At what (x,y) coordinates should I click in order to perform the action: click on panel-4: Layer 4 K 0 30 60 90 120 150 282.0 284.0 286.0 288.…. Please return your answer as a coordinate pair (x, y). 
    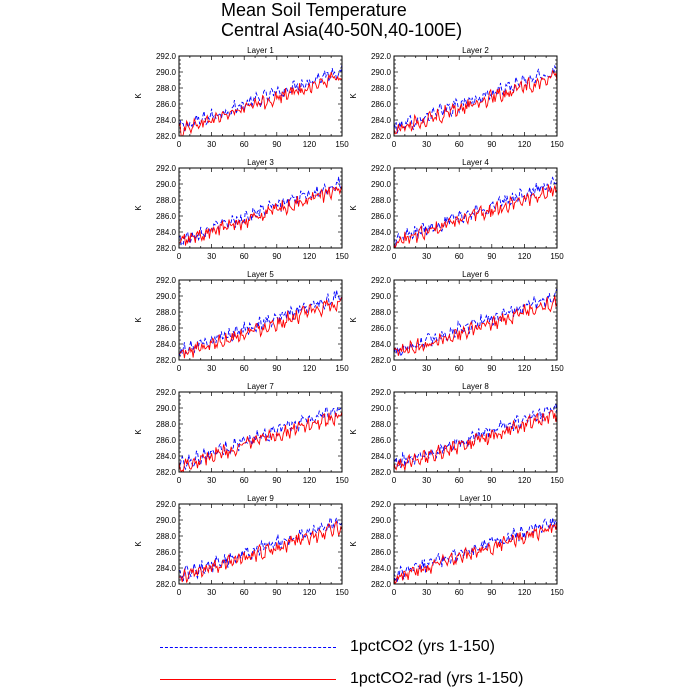
    Looking at the image, I should click on (456, 209).